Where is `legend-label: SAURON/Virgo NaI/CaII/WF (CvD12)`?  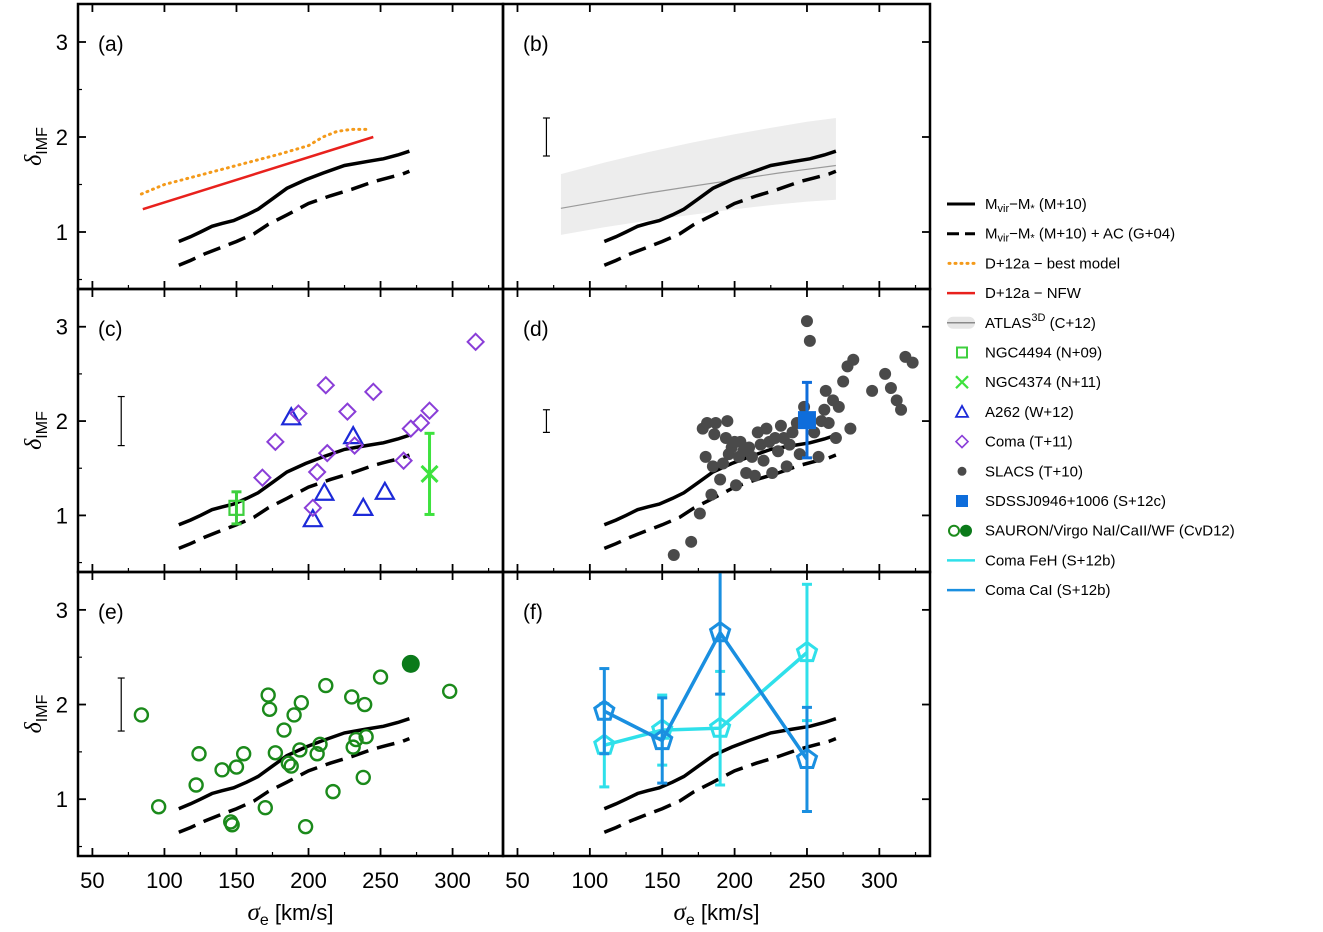
legend-label: SAURON/Virgo NaI/CaII/WF (CvD12) is located at coordinates (1110, 531).